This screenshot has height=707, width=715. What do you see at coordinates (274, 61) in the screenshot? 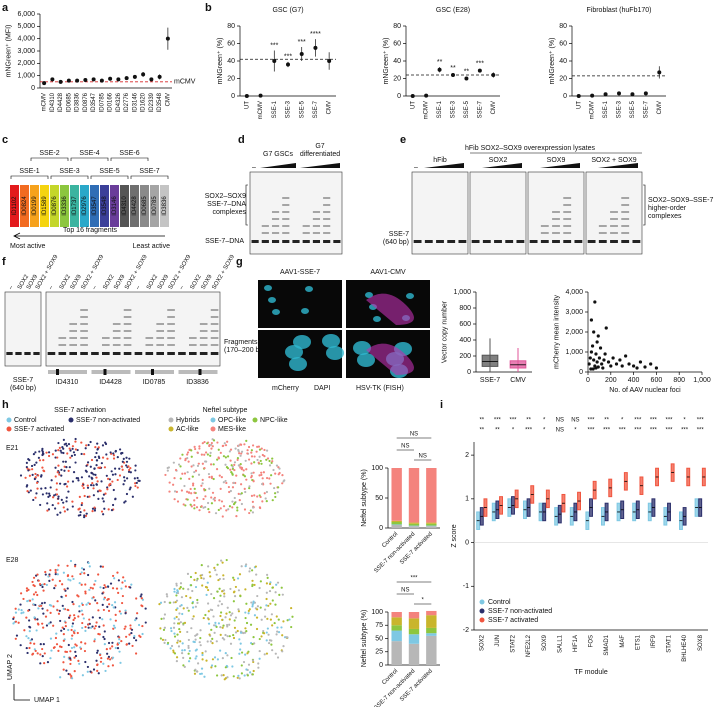
I see `dot` at bounding box center [274, 61].